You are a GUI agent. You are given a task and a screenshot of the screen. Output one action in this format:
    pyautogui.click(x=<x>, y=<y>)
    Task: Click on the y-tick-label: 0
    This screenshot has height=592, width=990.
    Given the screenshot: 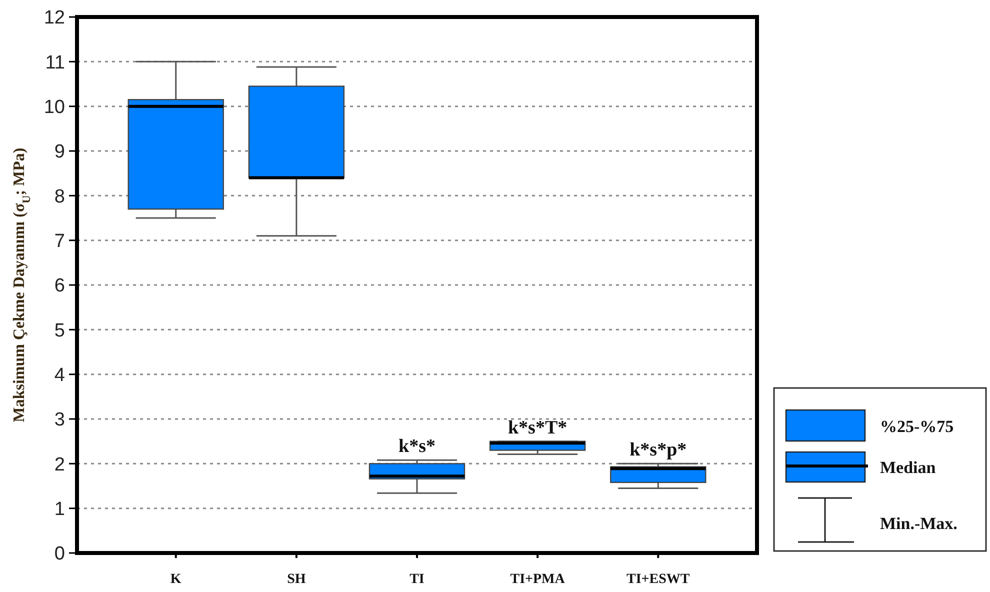 What is the action you would take?
    pyautogui.click(x=59, y=554)
    